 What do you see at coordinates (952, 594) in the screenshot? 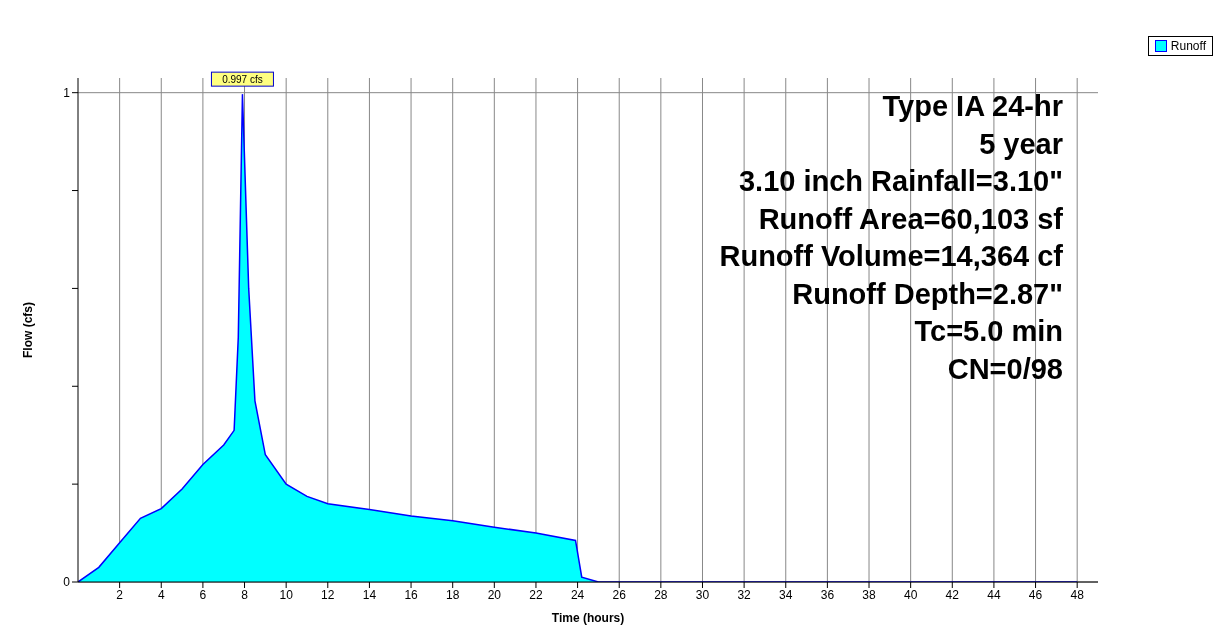
I see `x-tick-label: 42` at bounding box center [952, 594].